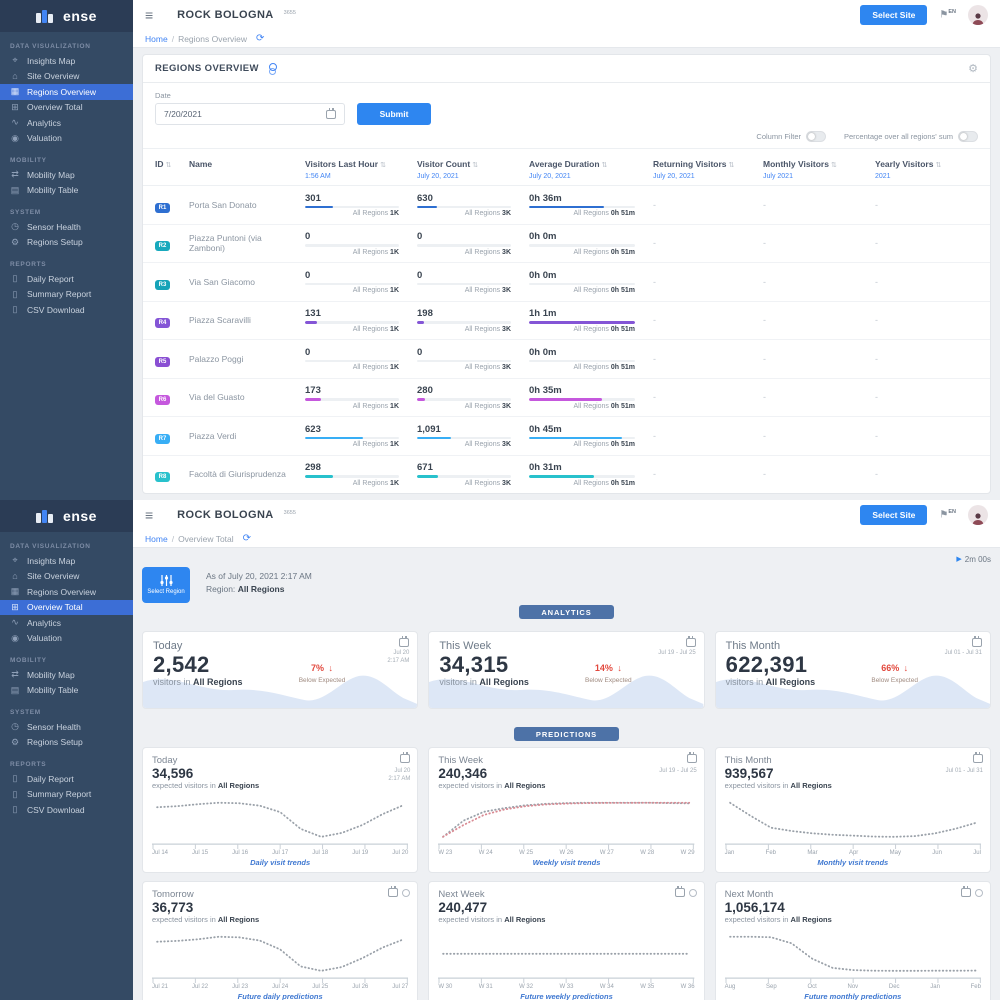  Describe the element at coordinates (853, 996) in the screenshot. I see `chart-caption-link: Future monthly predictions` at that location.